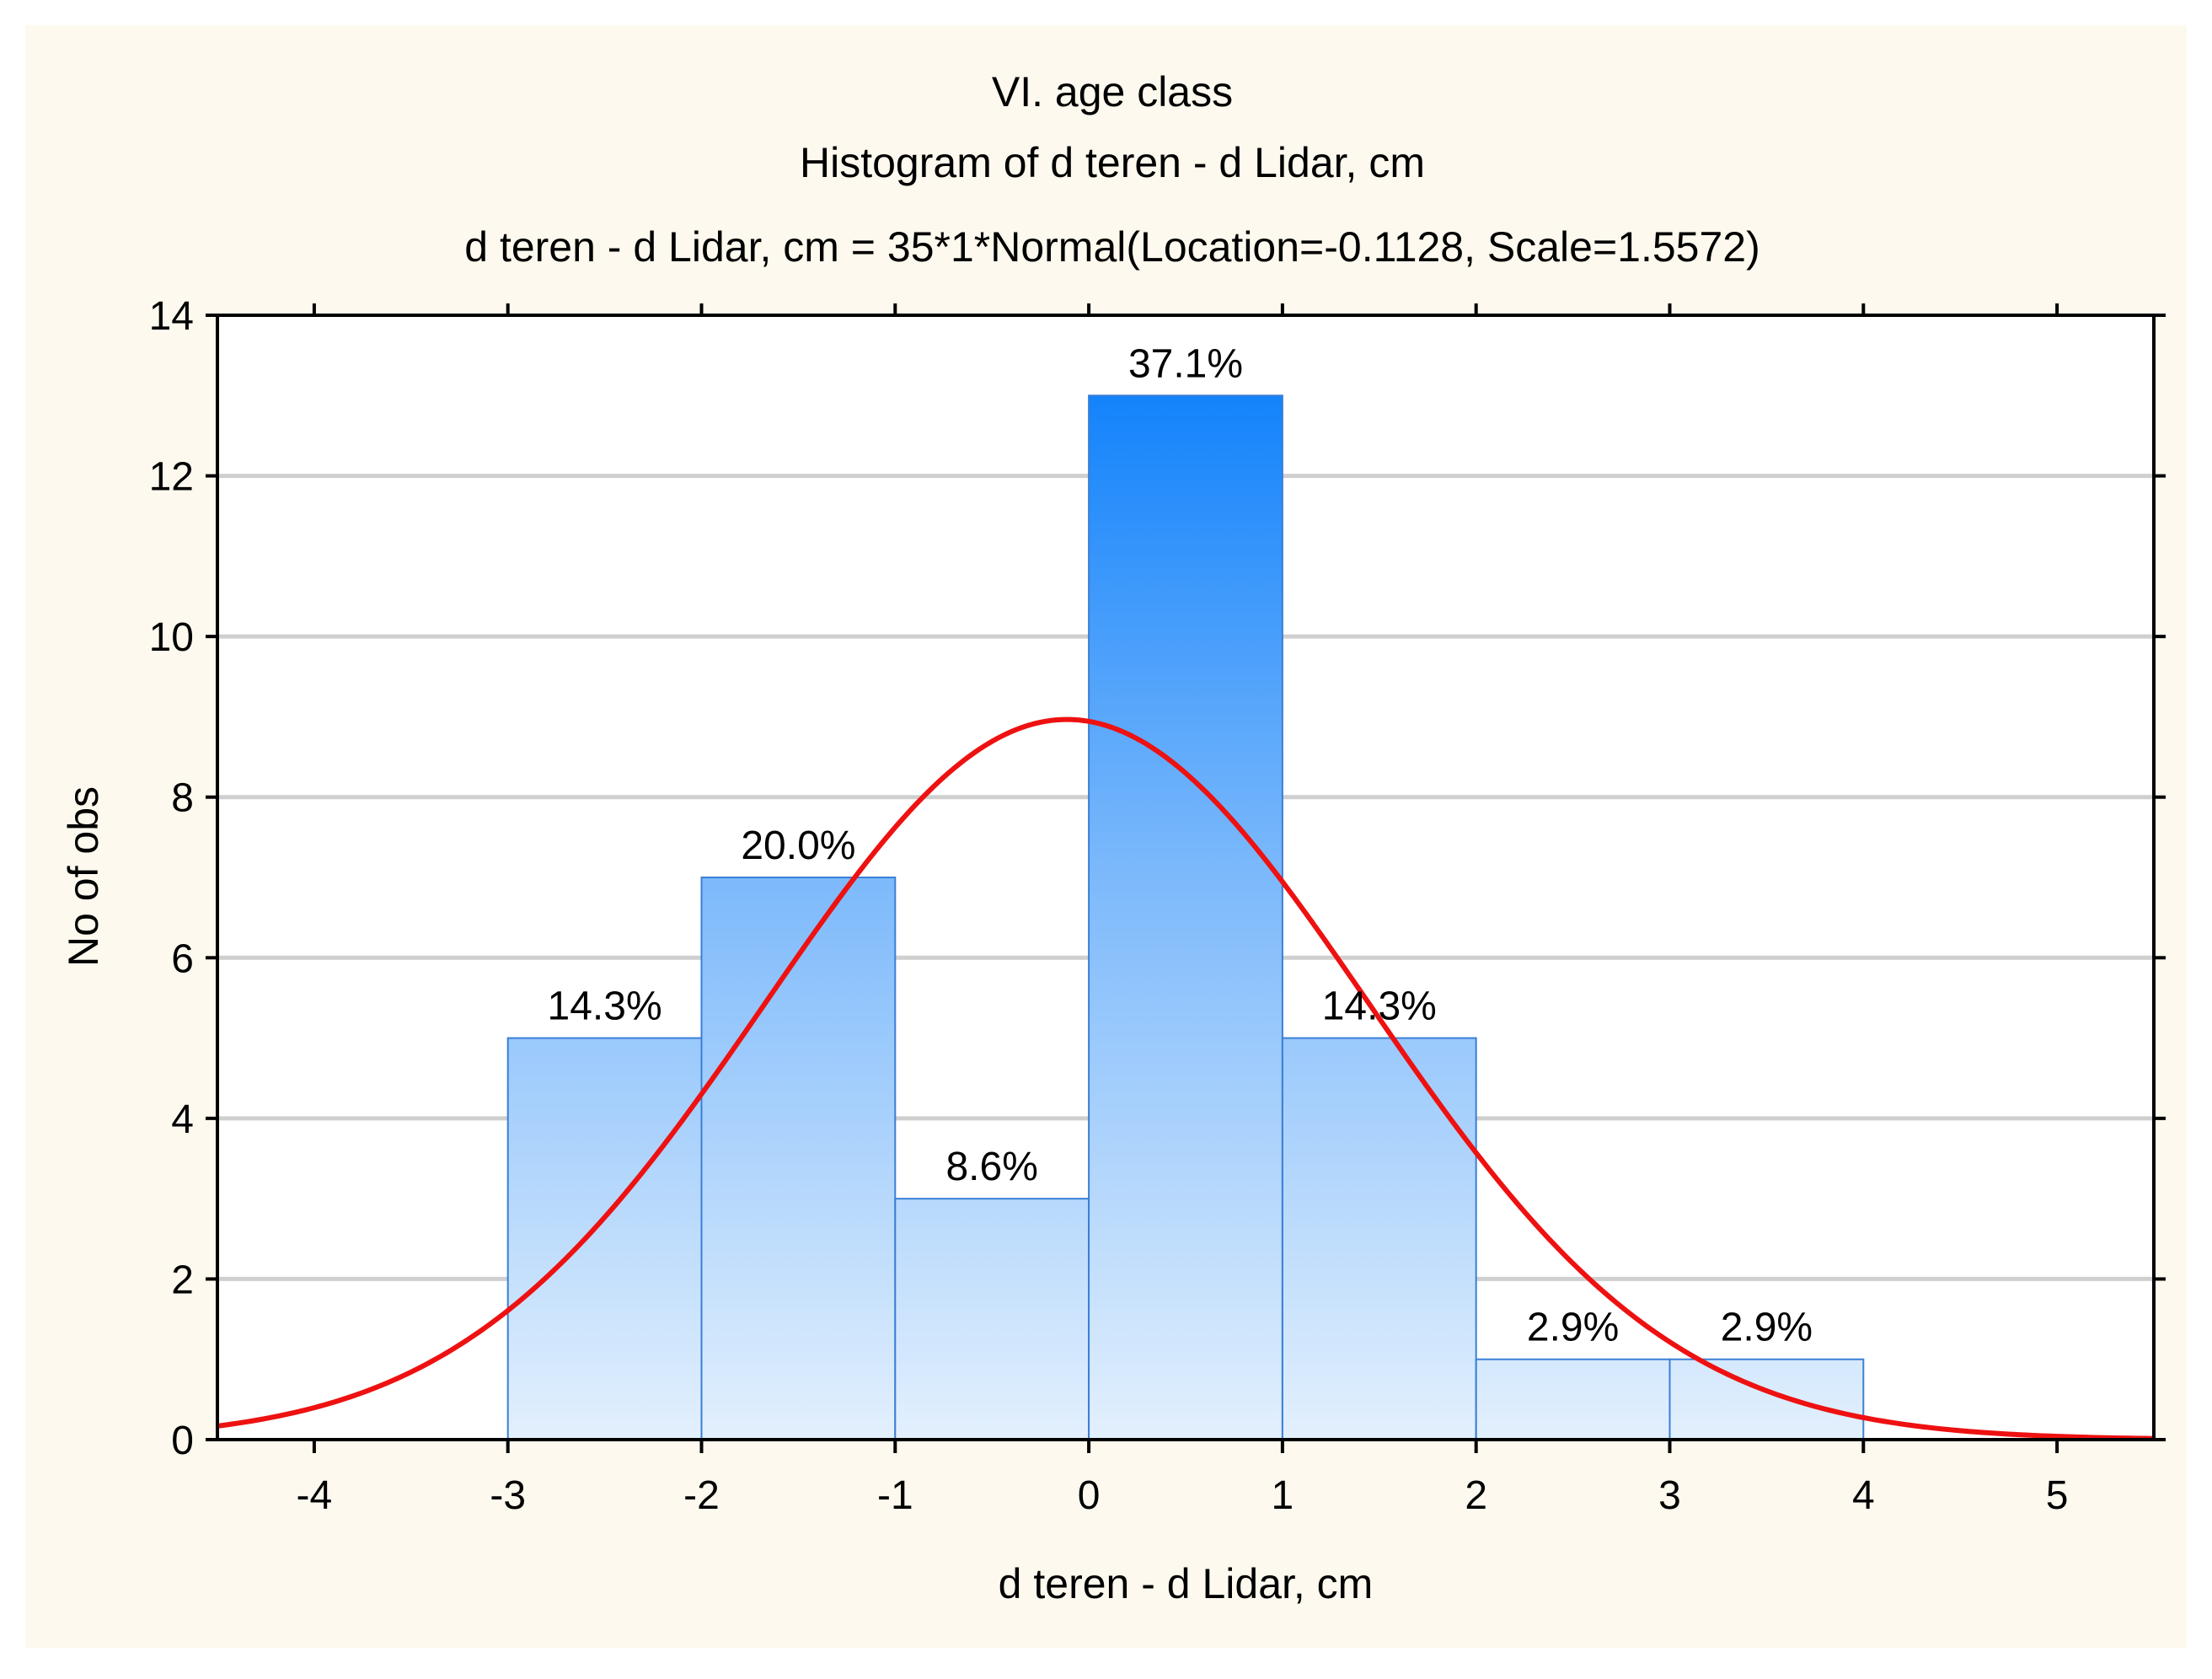  What do you see at coordinates (1185, 363) in the screenshot?
I see `bar-percent-label: 37.1%` at bounding box center [1185, 363].